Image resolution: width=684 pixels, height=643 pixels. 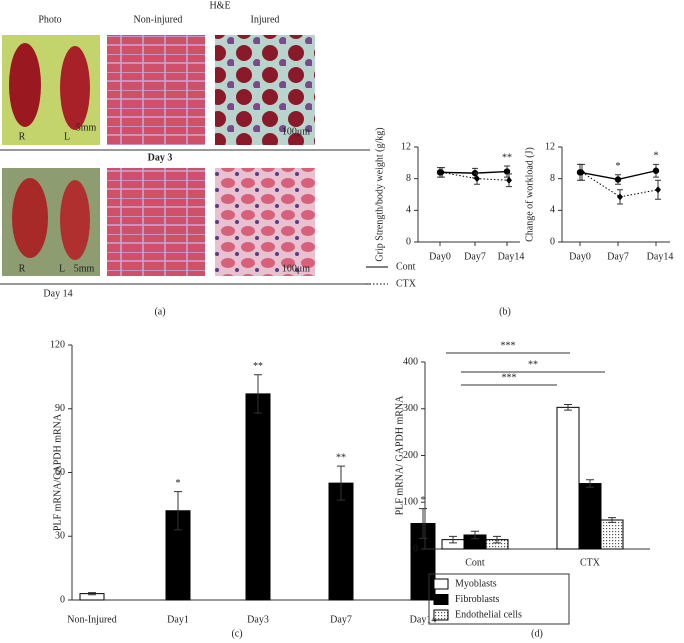 What do you see at coordinates (236, 633) in the screenshot?
I see `caption: (c)` at bounding box center [236, 633].